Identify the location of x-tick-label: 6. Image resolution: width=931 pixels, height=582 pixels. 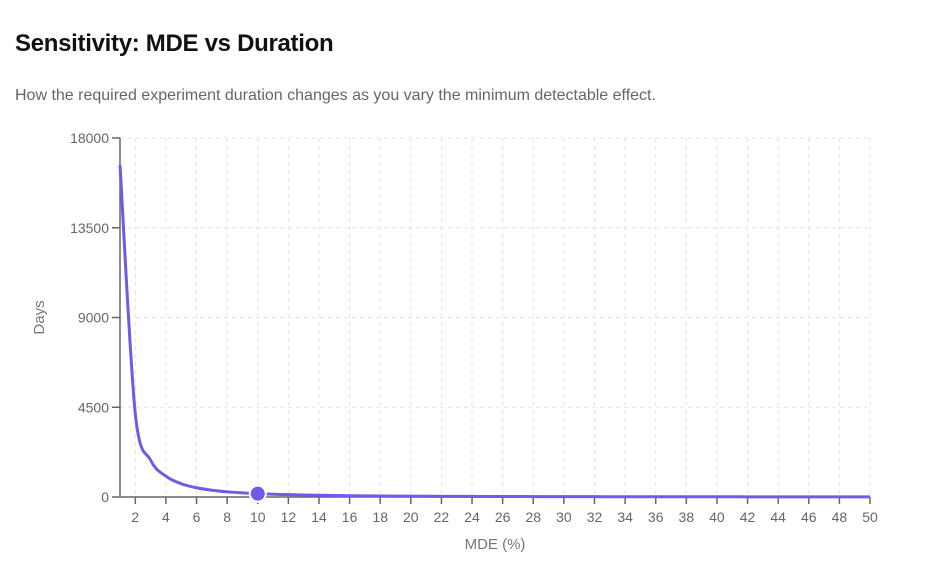
(197, 517).